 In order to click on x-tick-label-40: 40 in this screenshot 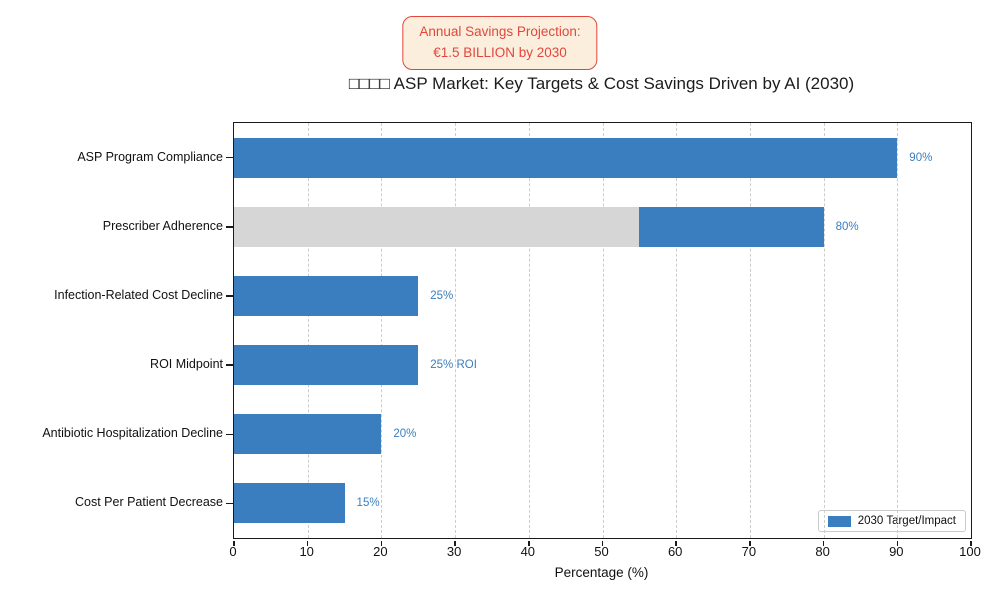, I will do `click(528, 551)`.